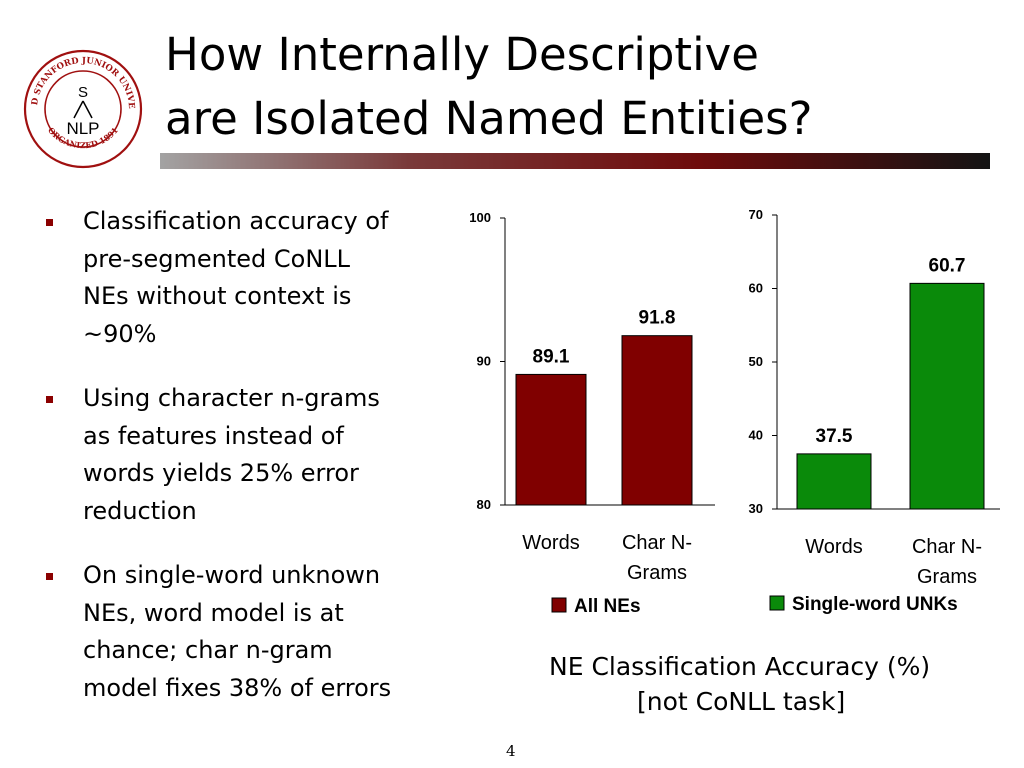 The image size is (1024, 768). I want to click on seal-outer-ring, so click(83, 109).